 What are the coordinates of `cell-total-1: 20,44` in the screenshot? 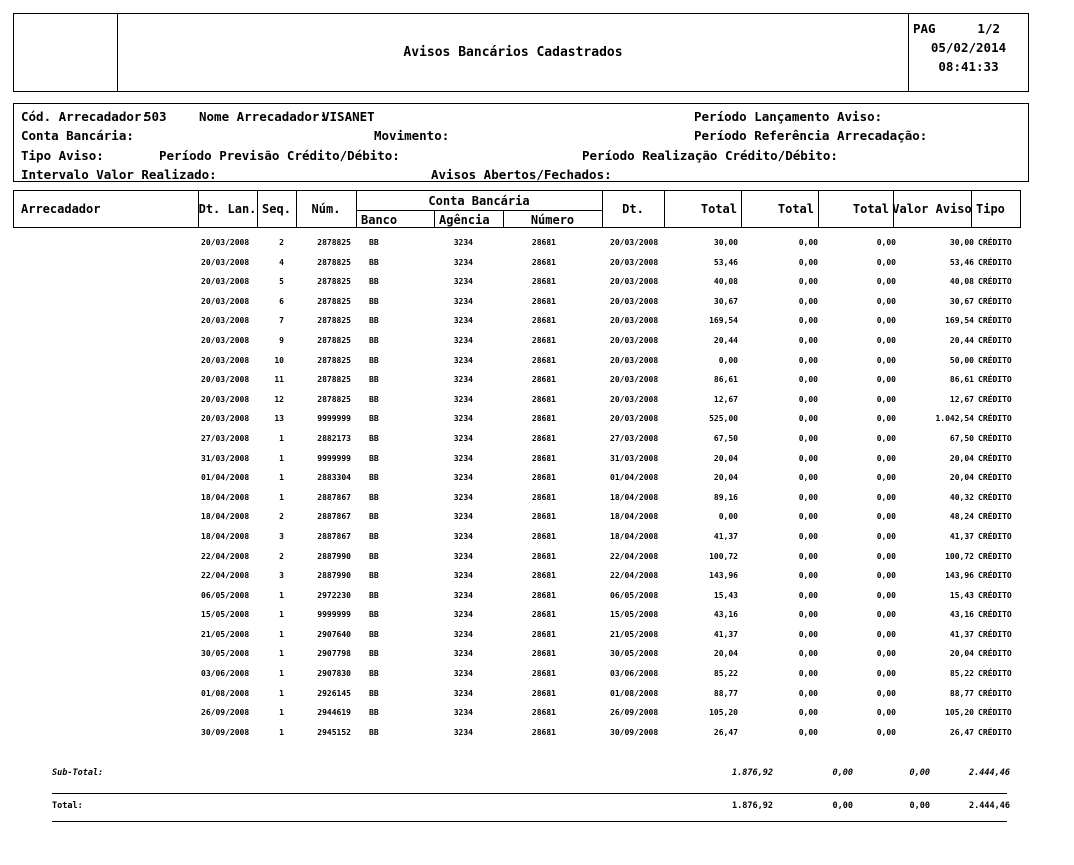 It's located at (725, 340).